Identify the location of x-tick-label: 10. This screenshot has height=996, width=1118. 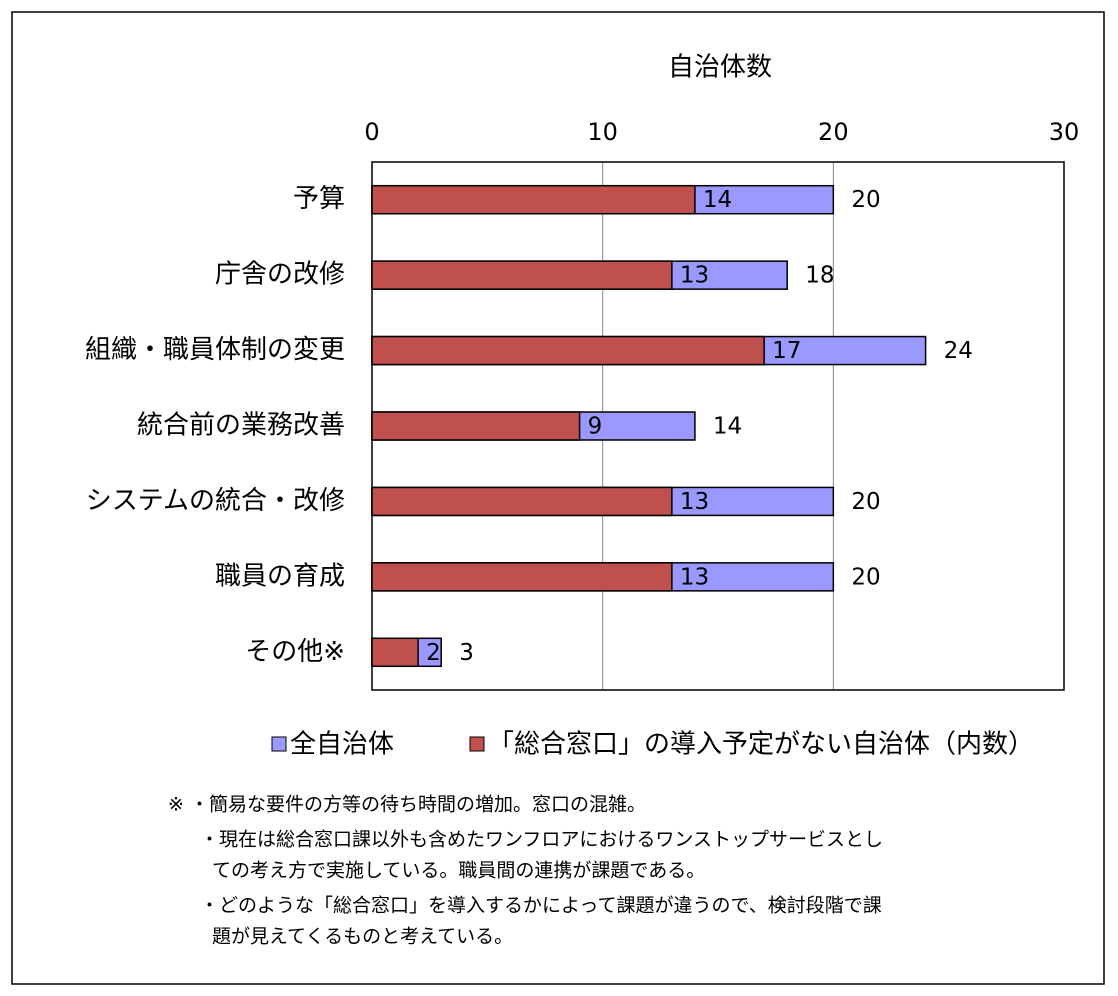
(602, 132).